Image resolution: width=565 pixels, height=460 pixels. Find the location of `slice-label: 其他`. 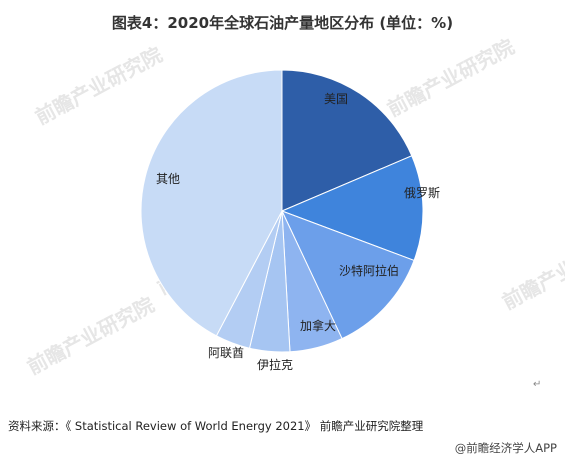

slice-label: 其他 is located at coordinates (168, 179).